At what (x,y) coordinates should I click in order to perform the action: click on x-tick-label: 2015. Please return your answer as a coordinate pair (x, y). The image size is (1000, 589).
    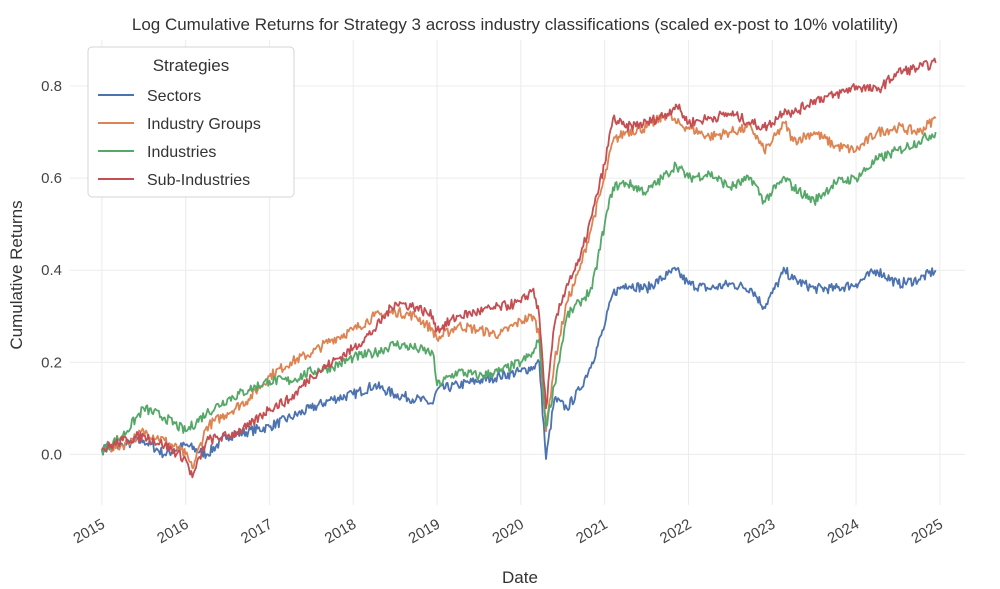
    Looking at the image, I should click on (88, 531).